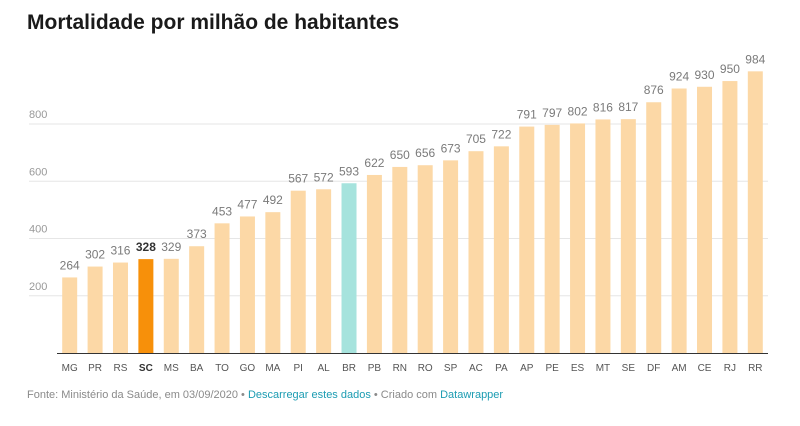  Describe the element at coordinates (95, 309) in the screenshot. I see `bar-pr` at that location.